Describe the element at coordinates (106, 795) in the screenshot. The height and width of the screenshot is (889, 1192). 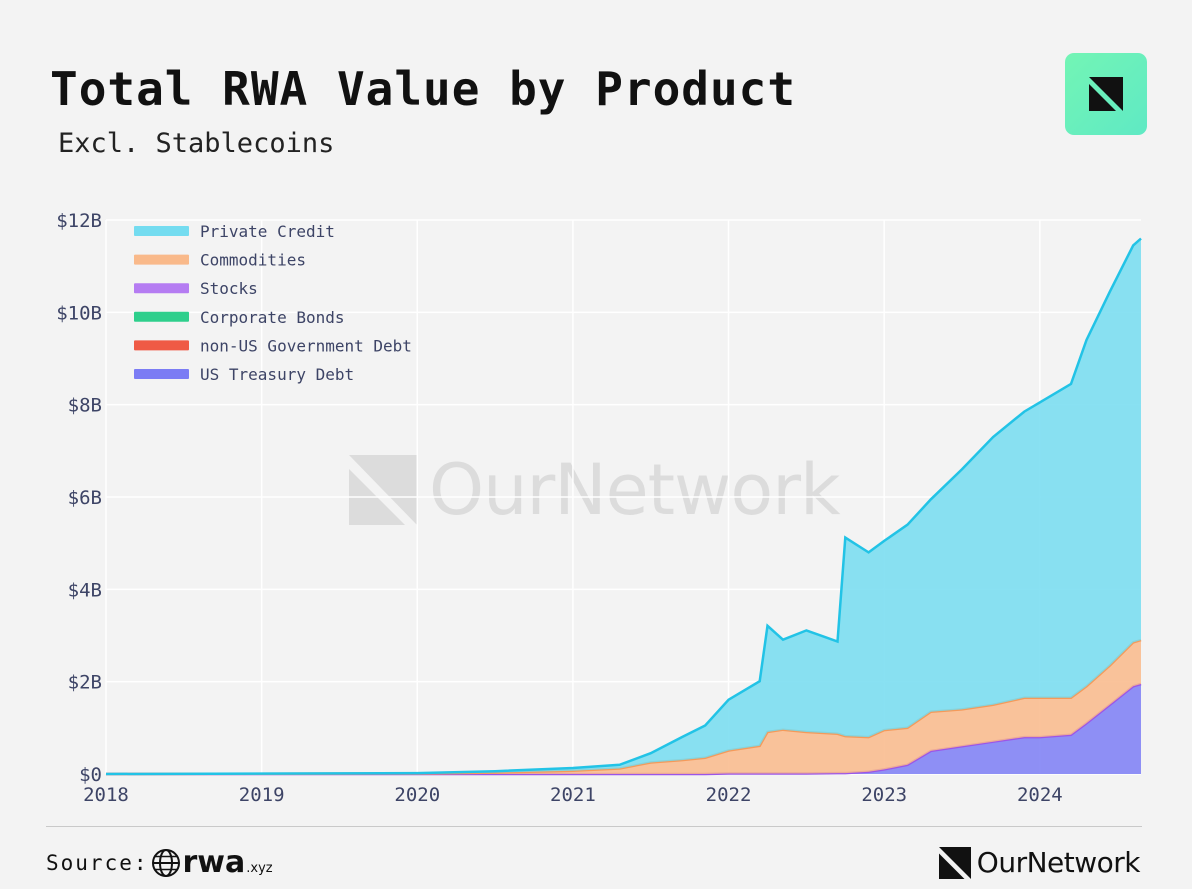
I see `x-tick-label: 2018` at that location.